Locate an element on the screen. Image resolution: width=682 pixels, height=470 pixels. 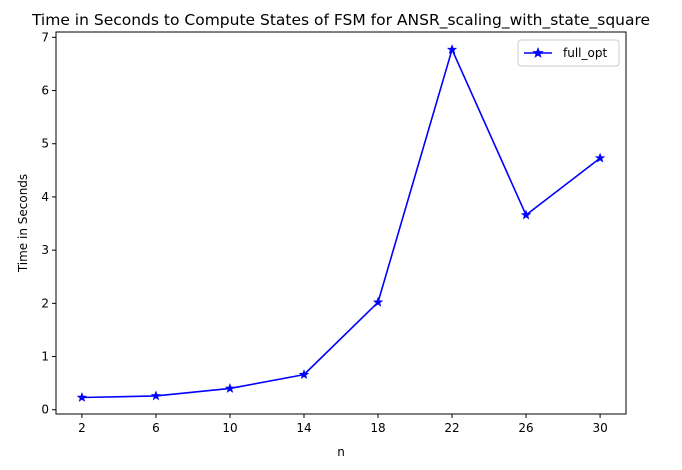
y-tick-label: 4 is located at coordinates (45, 197).